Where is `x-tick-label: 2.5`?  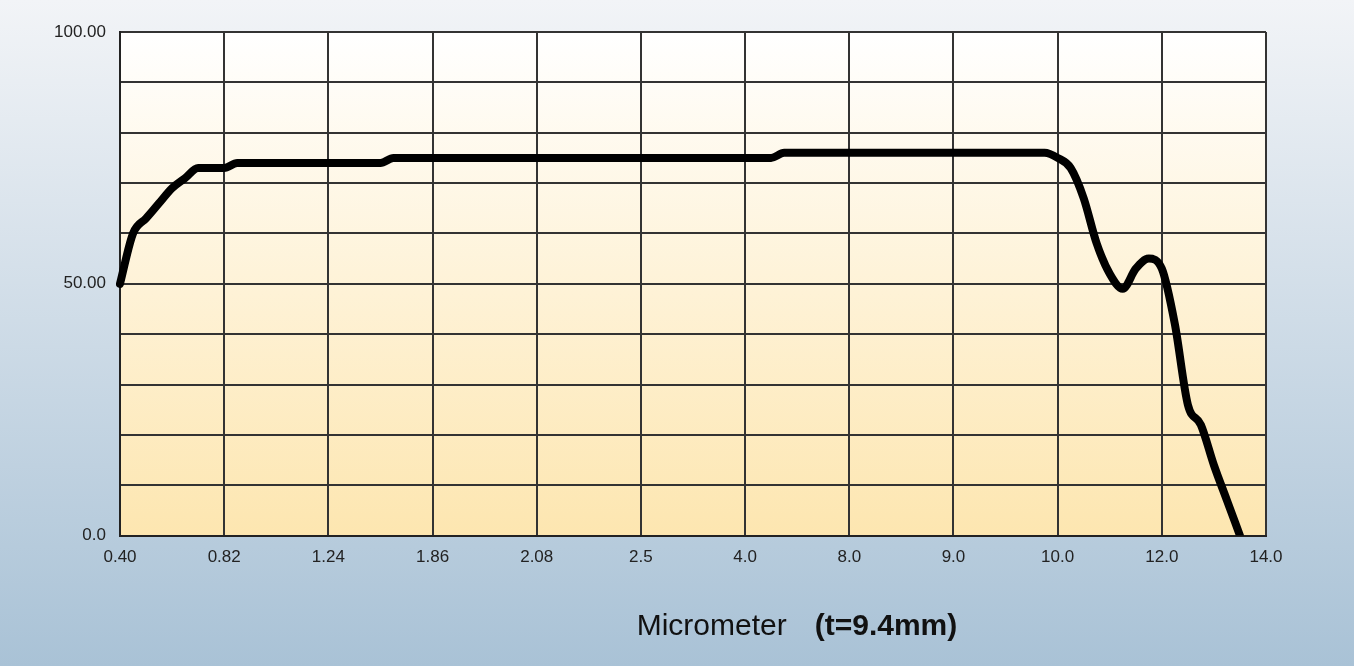 x-tick-label: 2.5 is located at coordinates (641, 557).